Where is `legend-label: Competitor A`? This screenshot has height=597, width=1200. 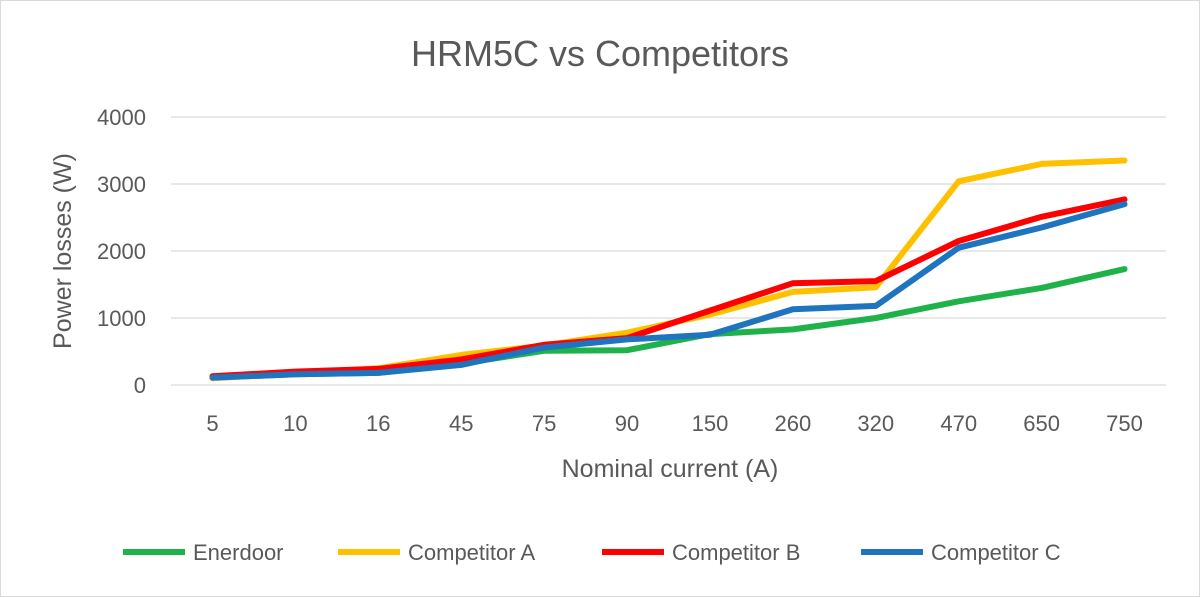 legend-label: Competitor A is located at coordinates (471, 552).